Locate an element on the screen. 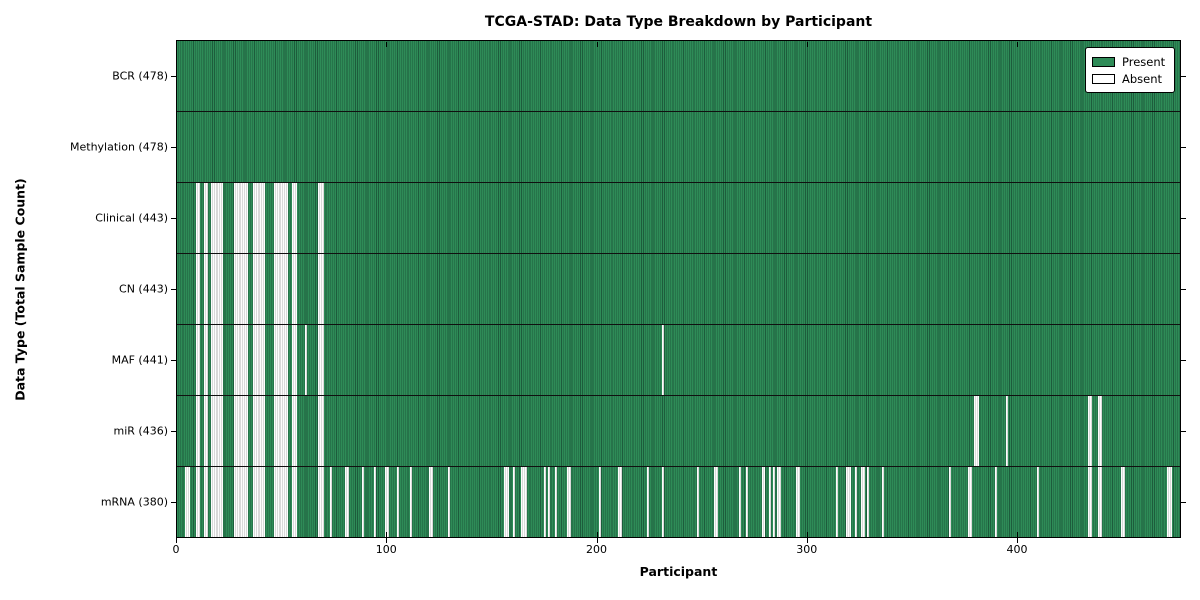  x-tick-label: 100 is located at coordinates (386, 549).